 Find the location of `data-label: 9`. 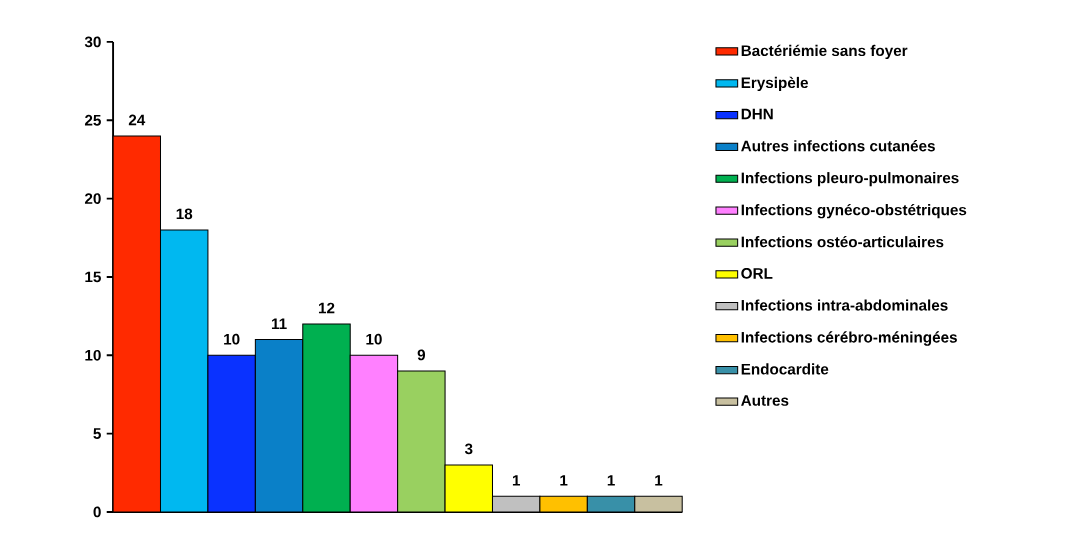

data-label: 9 is located at coordinates (421, 355).